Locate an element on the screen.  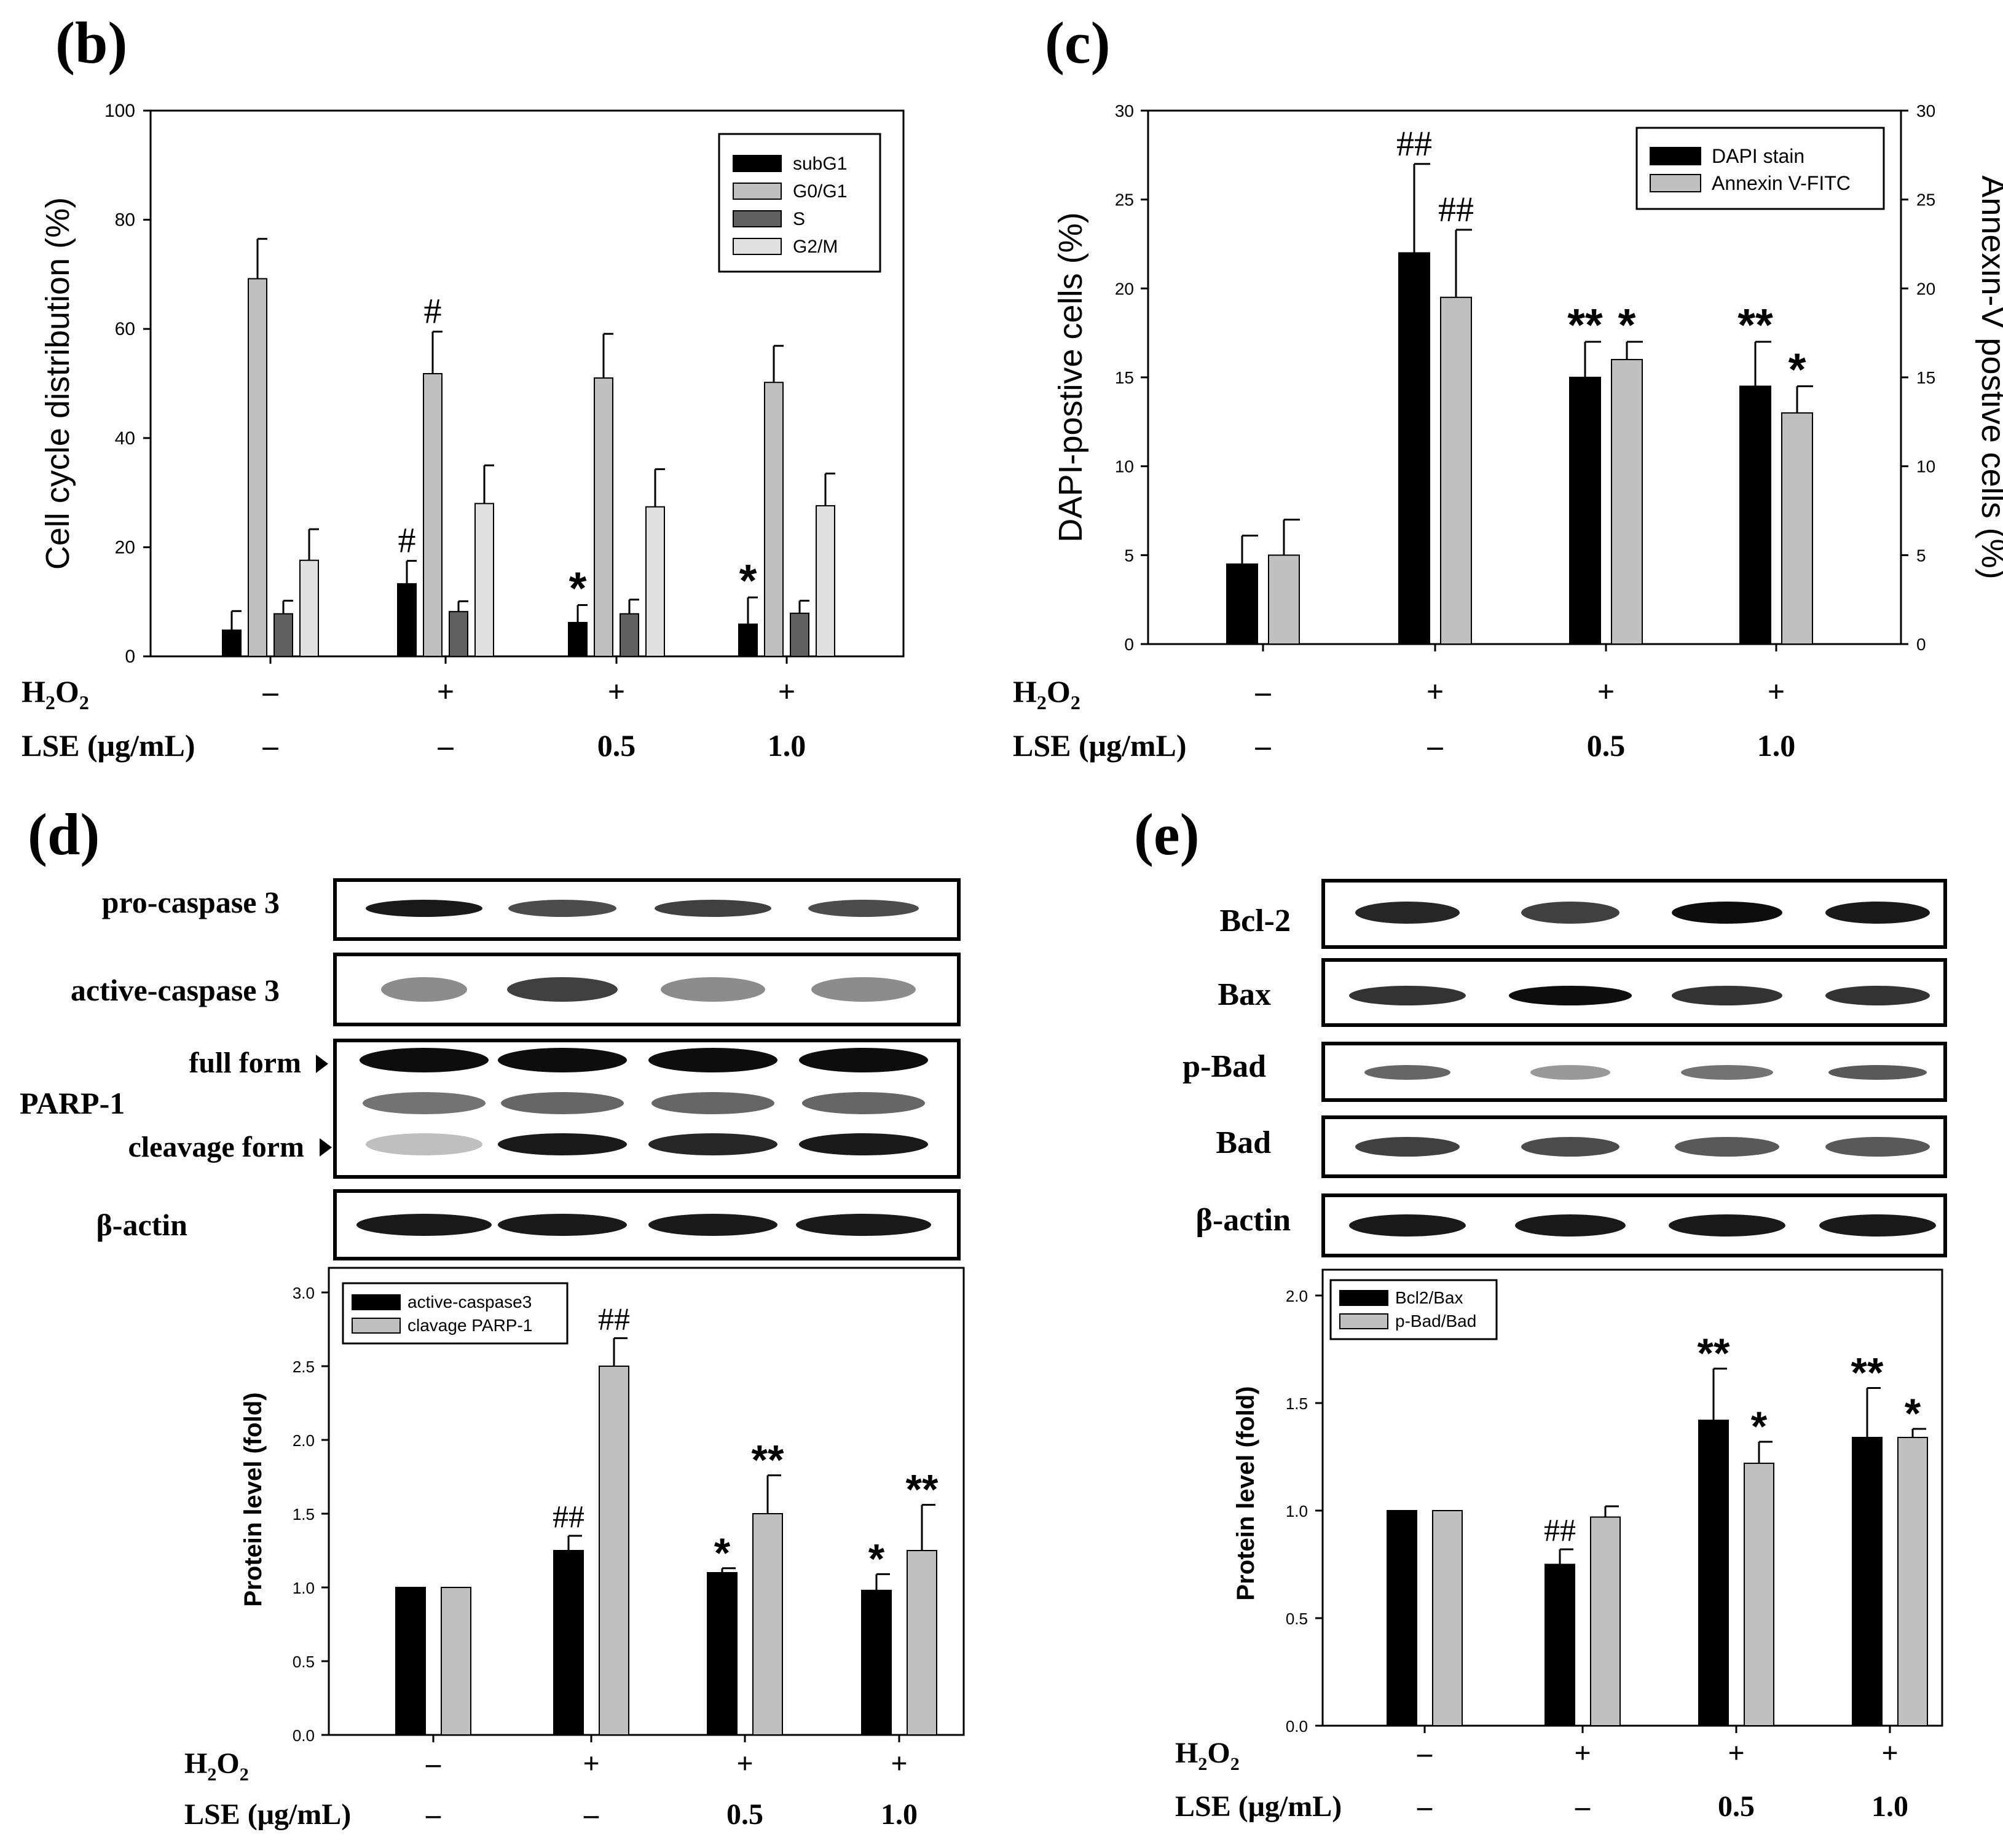
lse-val-d-2: 0.5 is located at coordinates (744, 1815).